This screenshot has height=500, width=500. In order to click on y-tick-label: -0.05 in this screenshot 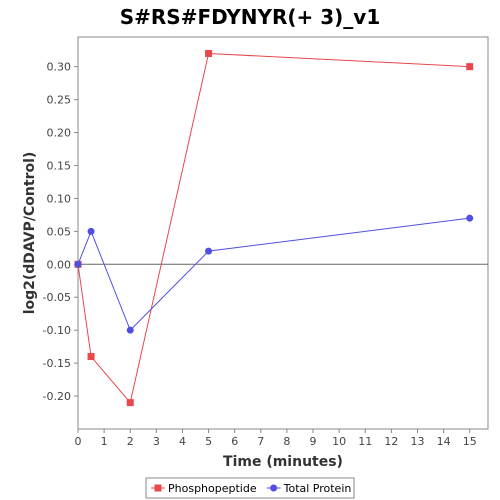, I will do `click(57, 297)`.